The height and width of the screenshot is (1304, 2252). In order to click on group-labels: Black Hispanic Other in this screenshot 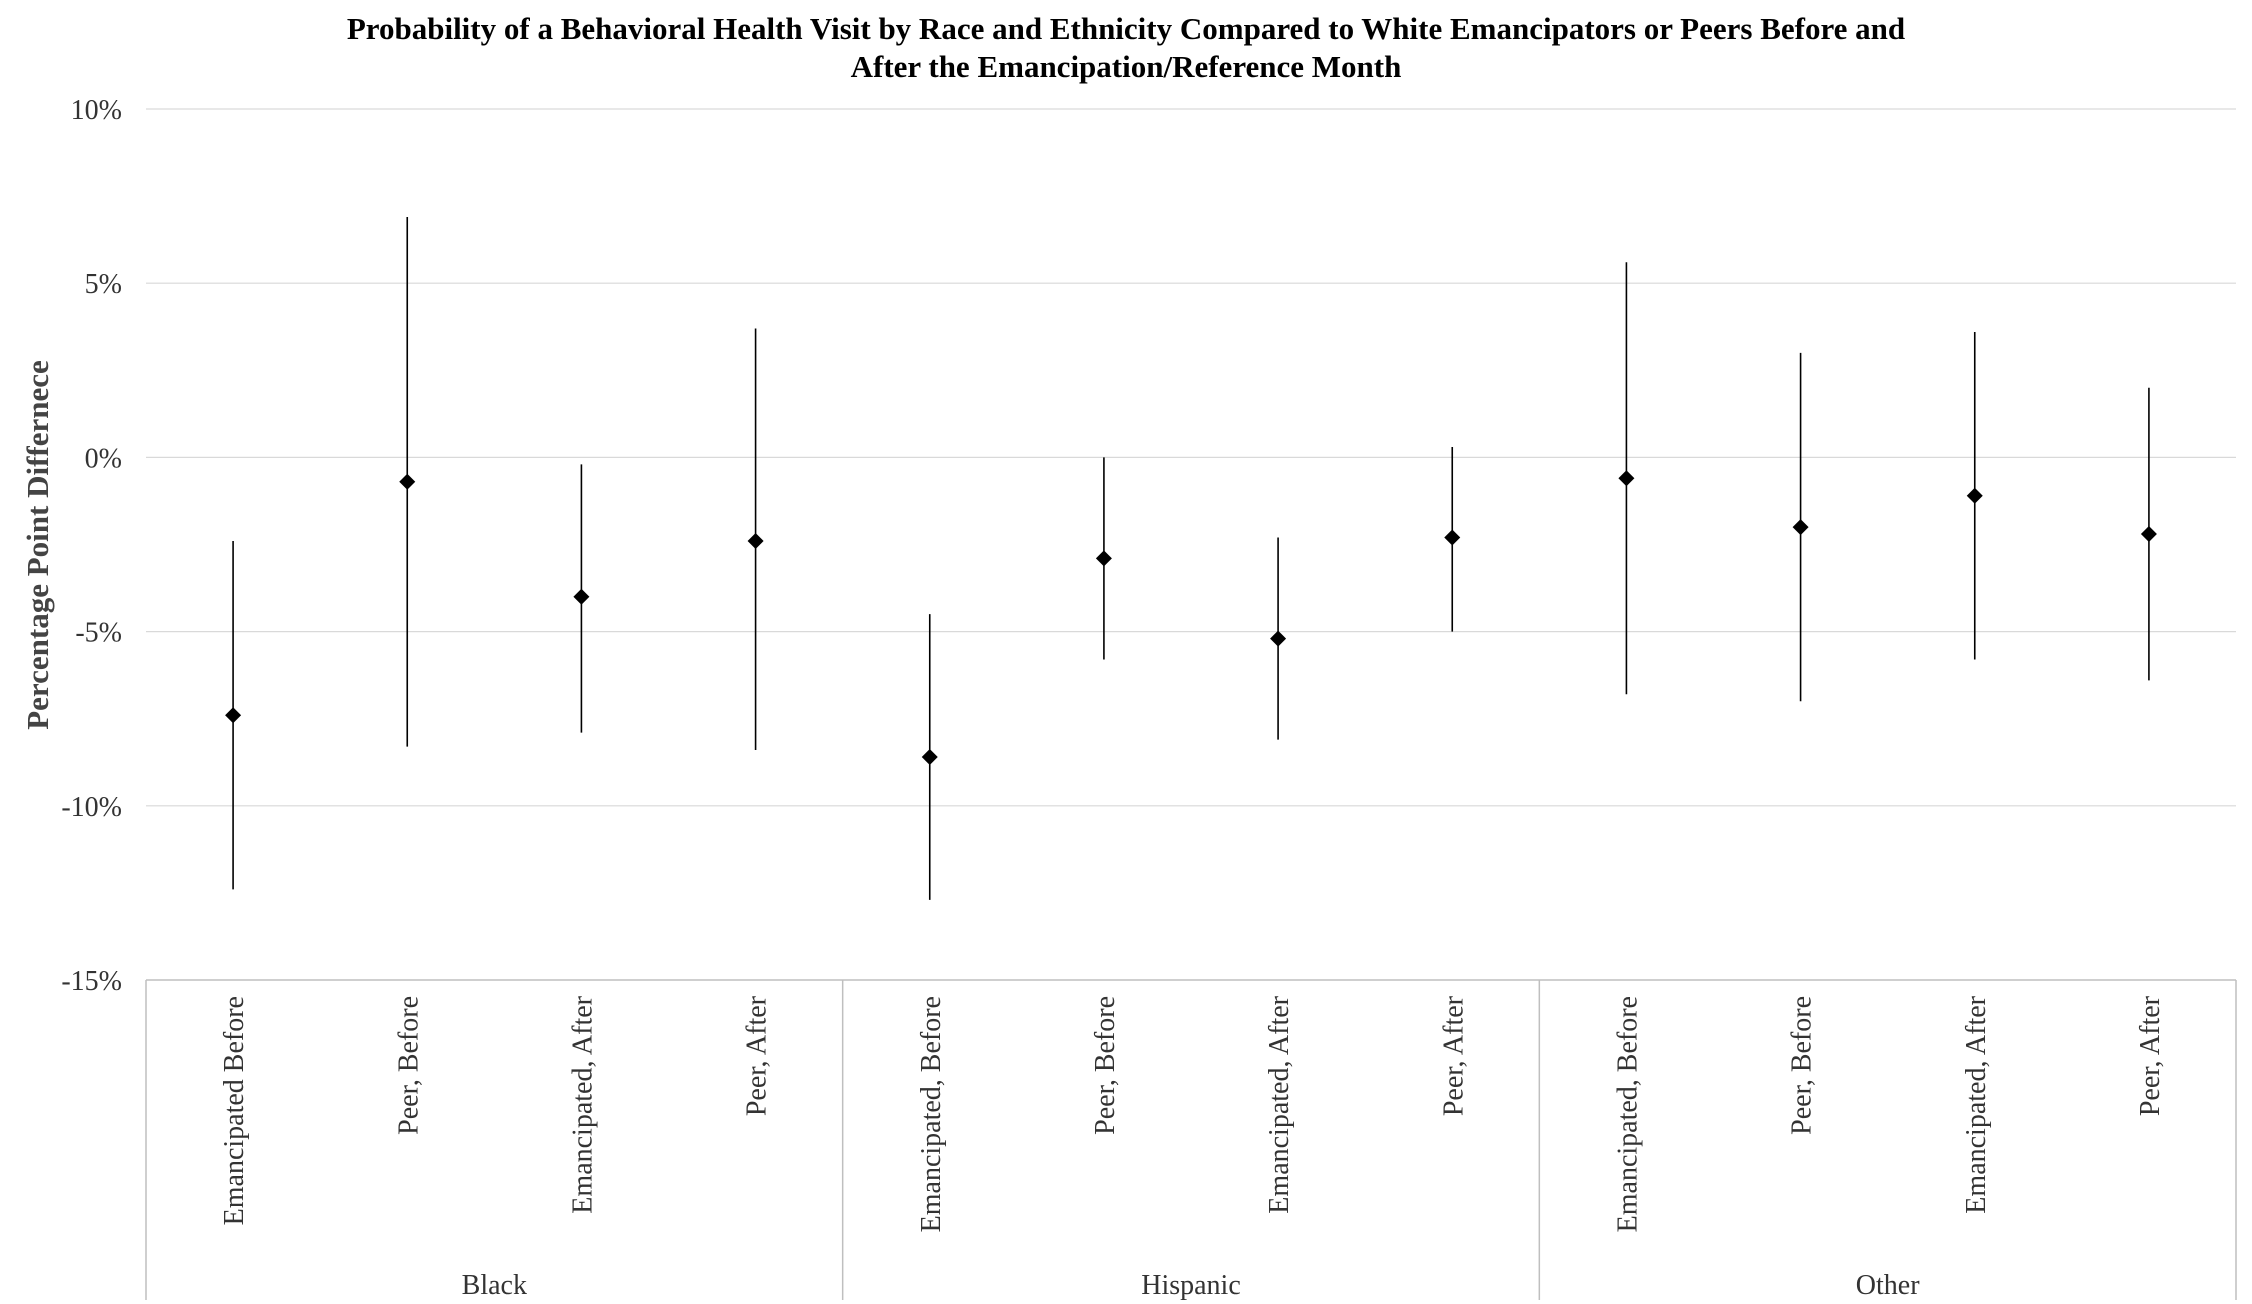, I will do `click(1191, 1285)`.